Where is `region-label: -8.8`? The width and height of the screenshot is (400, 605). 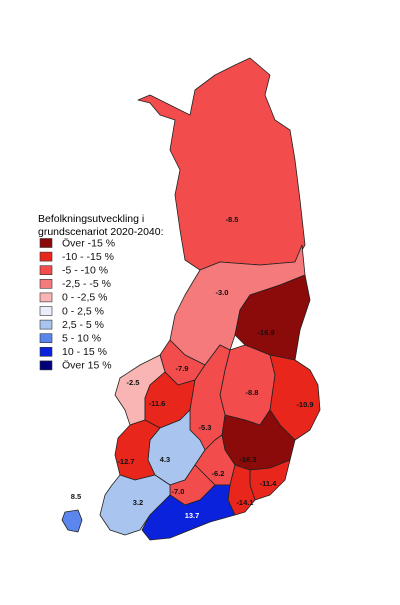 region-label: -8.8 is located at coordinates (252, 392).